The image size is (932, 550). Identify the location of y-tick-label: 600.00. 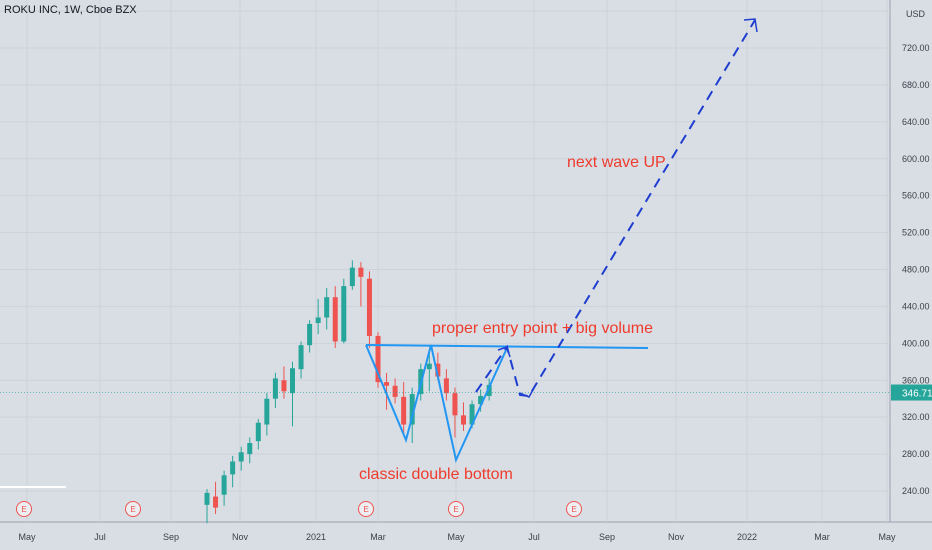
(916, 159).